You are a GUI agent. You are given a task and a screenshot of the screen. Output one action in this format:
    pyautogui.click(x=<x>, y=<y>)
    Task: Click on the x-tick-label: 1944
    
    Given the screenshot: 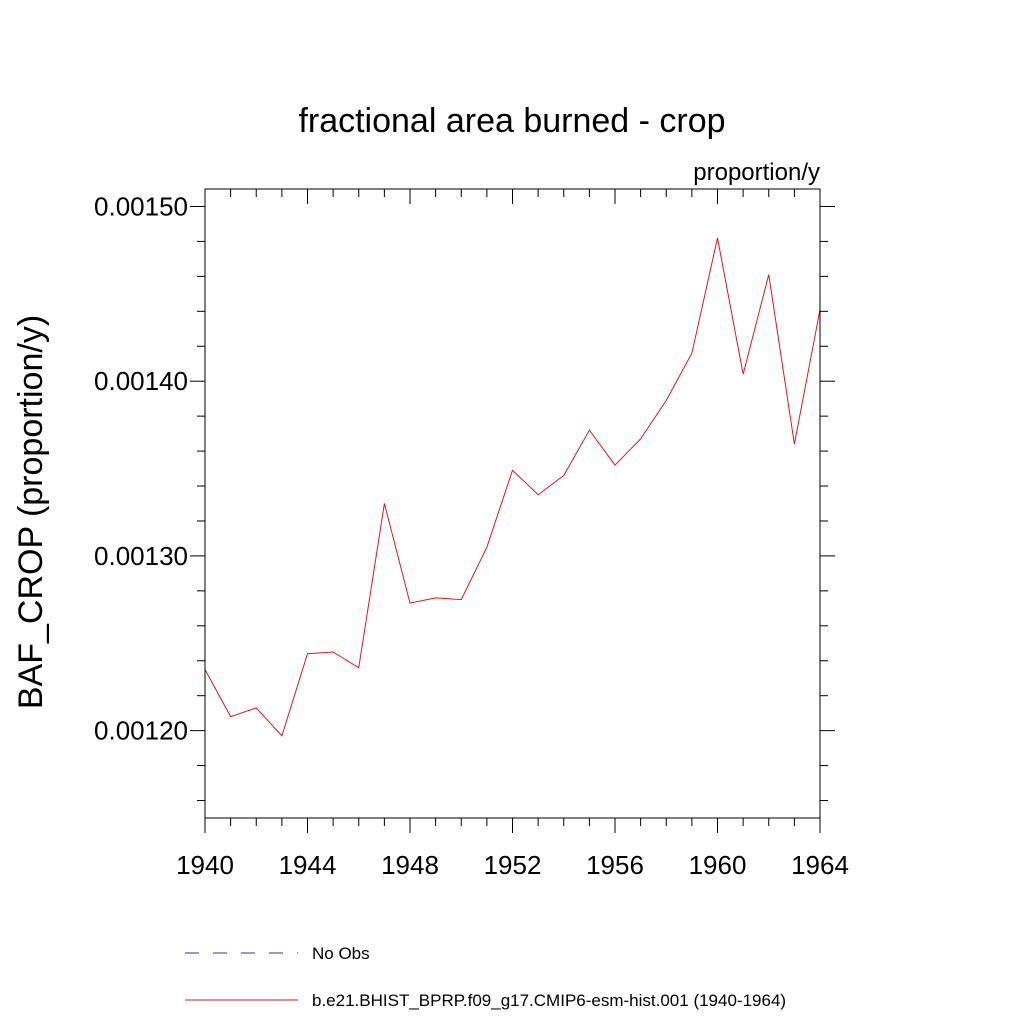 What is the action you would take?
    pyautogui.click(x=308, y=865)
    